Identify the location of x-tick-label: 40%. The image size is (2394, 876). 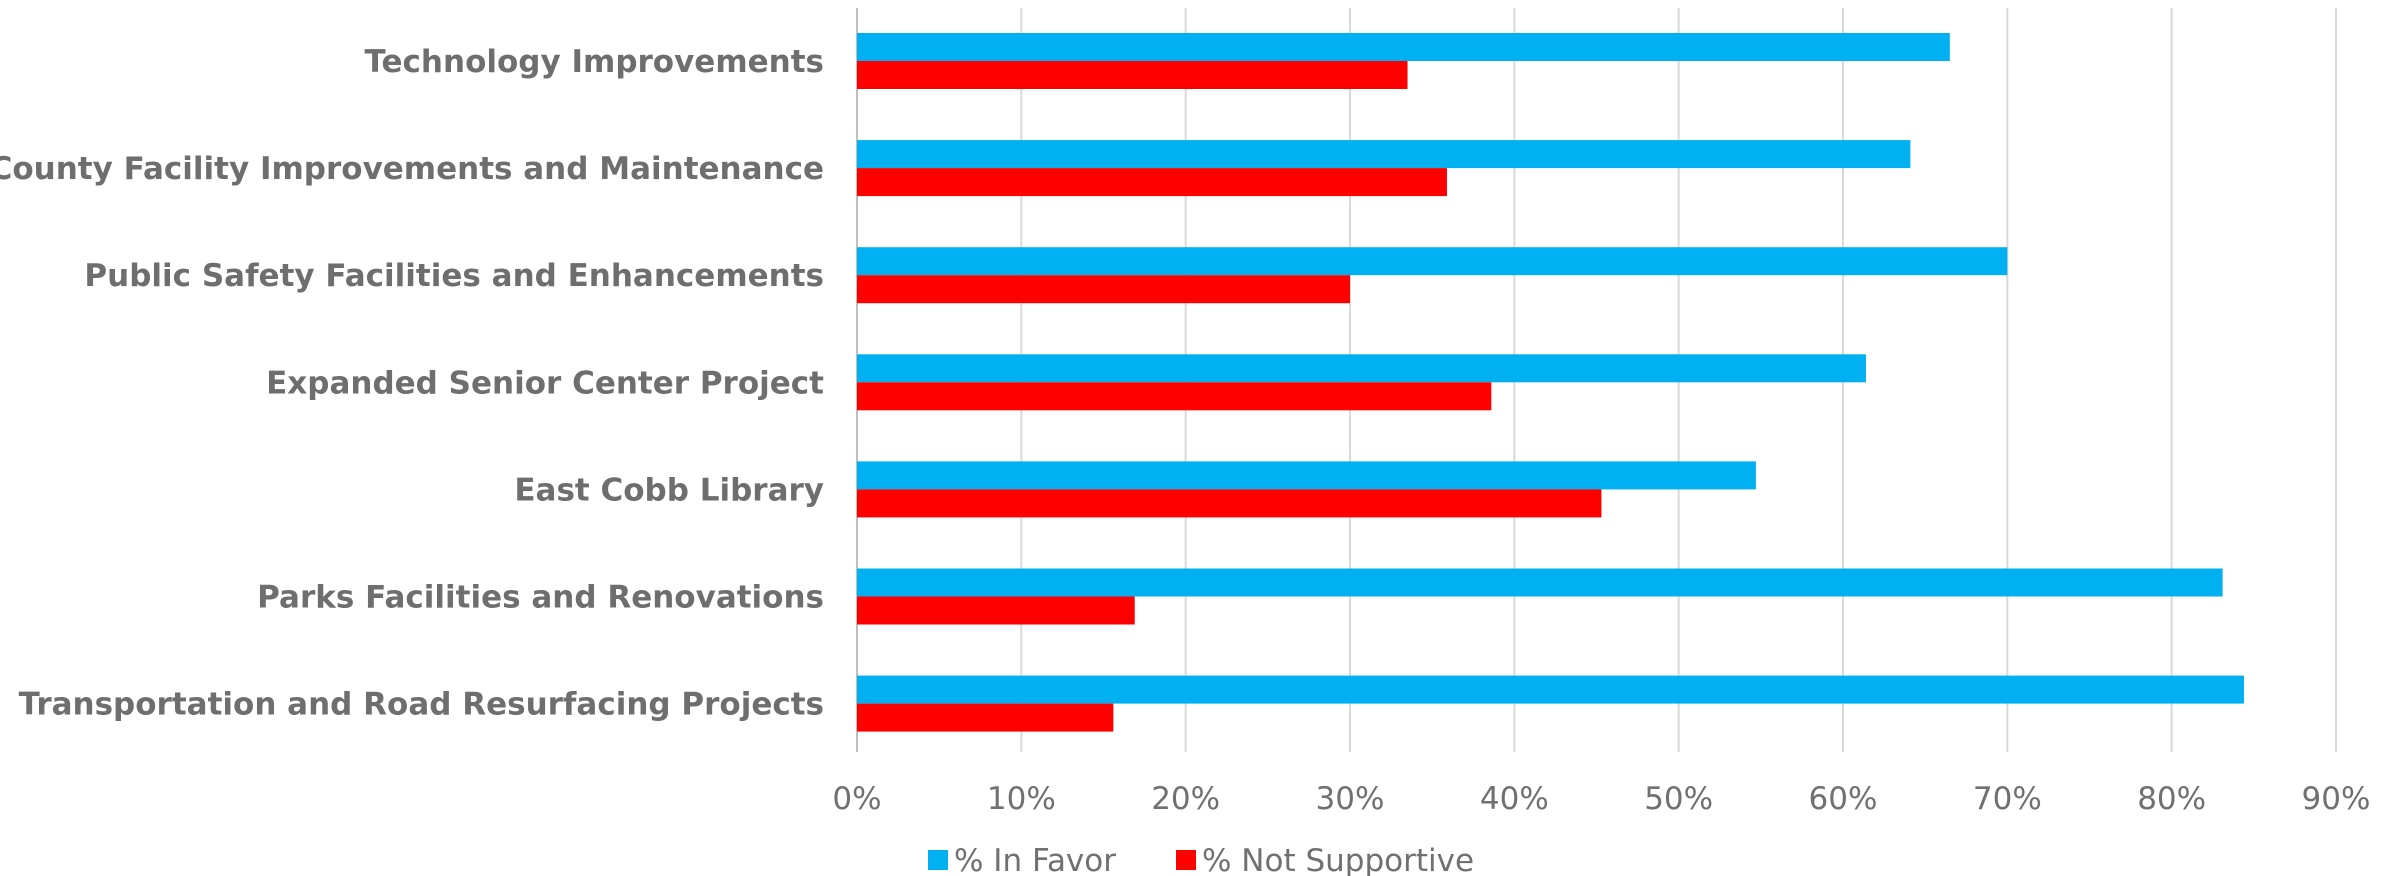
(1514, 799).